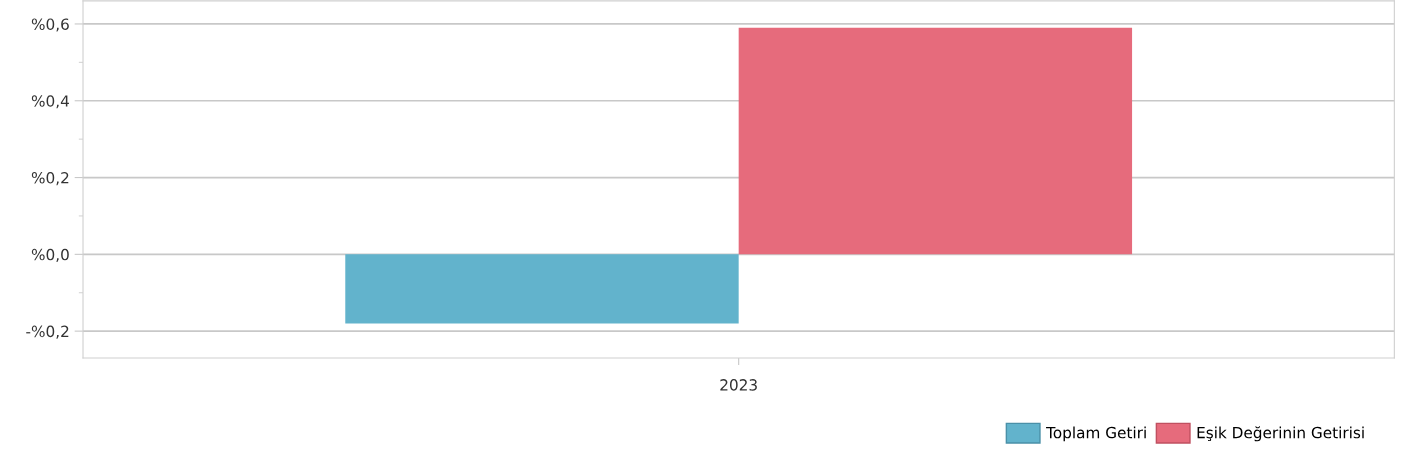 The height and width of the screenshot is (459, 1407). What do you see at coordinates (50, 25) in the screenshot?
I see `y-tick-label: %0,6` at bounding box center [50, 25].